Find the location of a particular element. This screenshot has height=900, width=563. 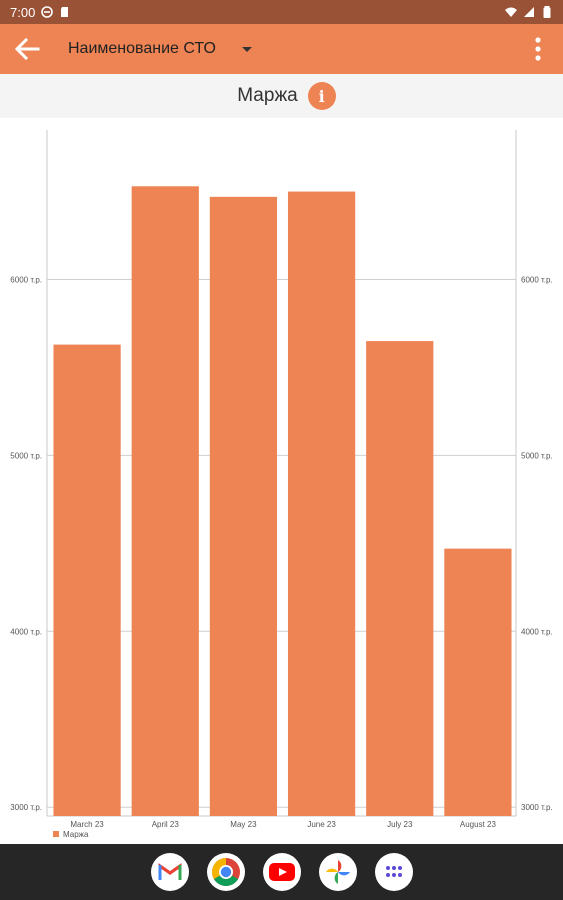

app-drawer-icon is located at coordinates (393, 872).